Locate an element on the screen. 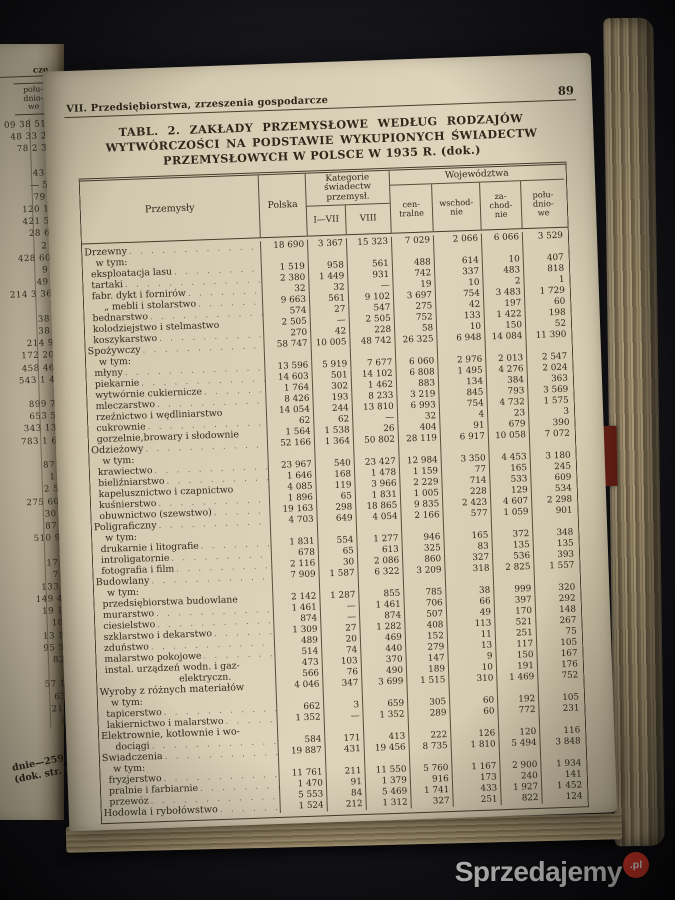  col-header-wschodnie: wschod- nie is located at coordinates (456, 207).